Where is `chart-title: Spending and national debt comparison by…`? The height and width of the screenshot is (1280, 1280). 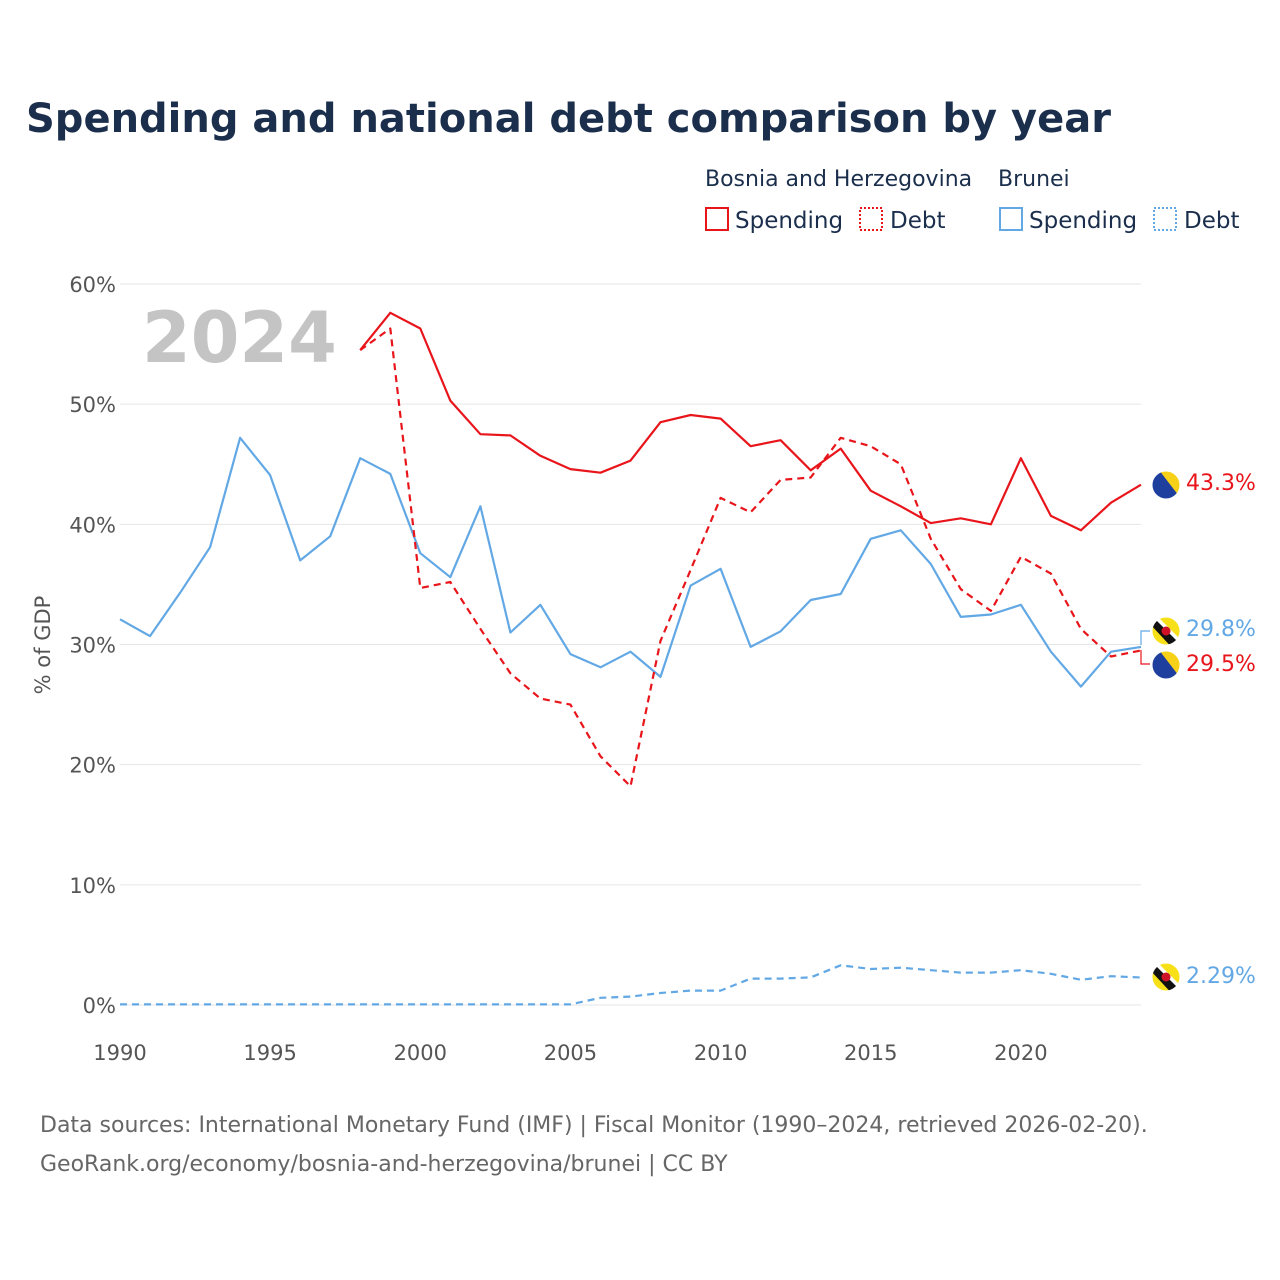
chart-title: Spending and national debt comparison by… is located at coordinates (568, 119).